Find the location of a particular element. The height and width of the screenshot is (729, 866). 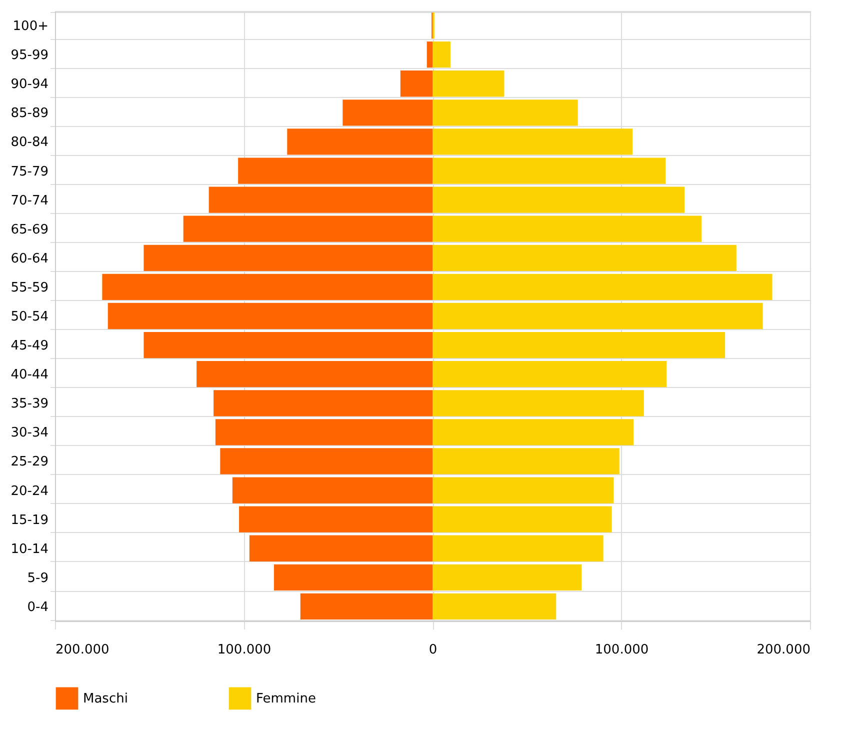

y-tick-label: 75-79 is located at coordinates (29, 172).